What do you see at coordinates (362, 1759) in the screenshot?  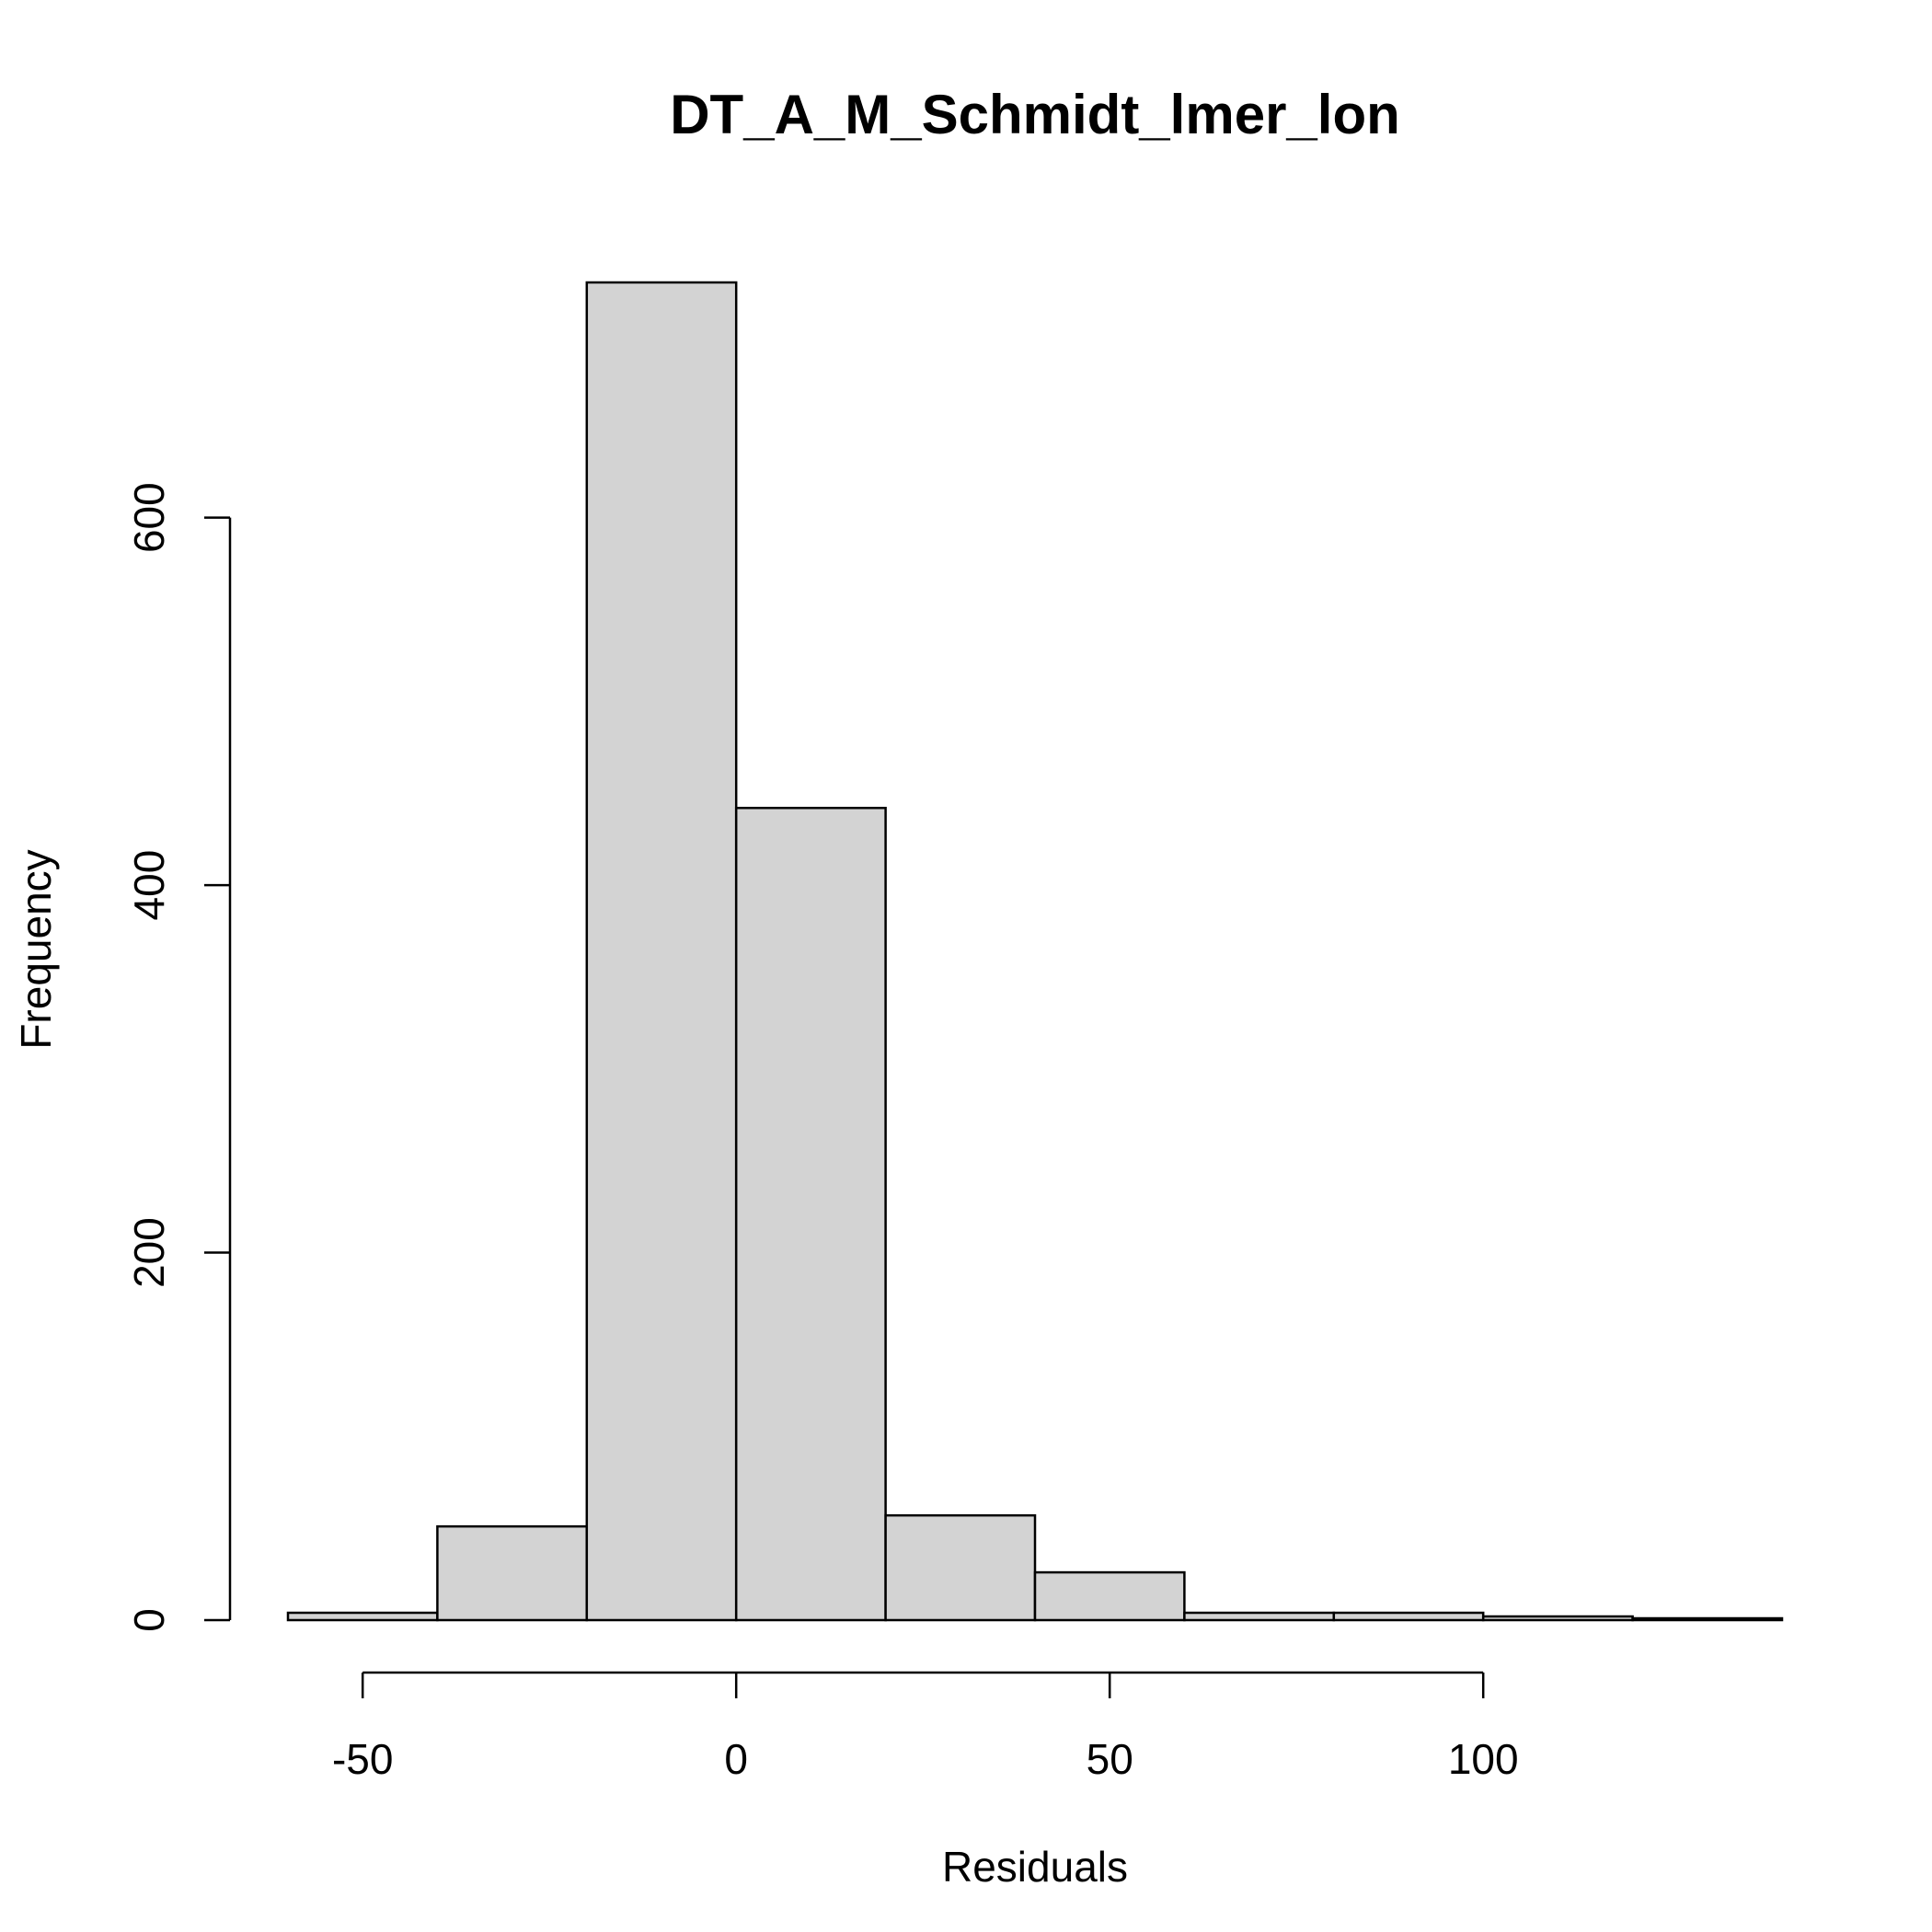 I see `x-tick-label-0: -50` at bounding box center [362, 1759].